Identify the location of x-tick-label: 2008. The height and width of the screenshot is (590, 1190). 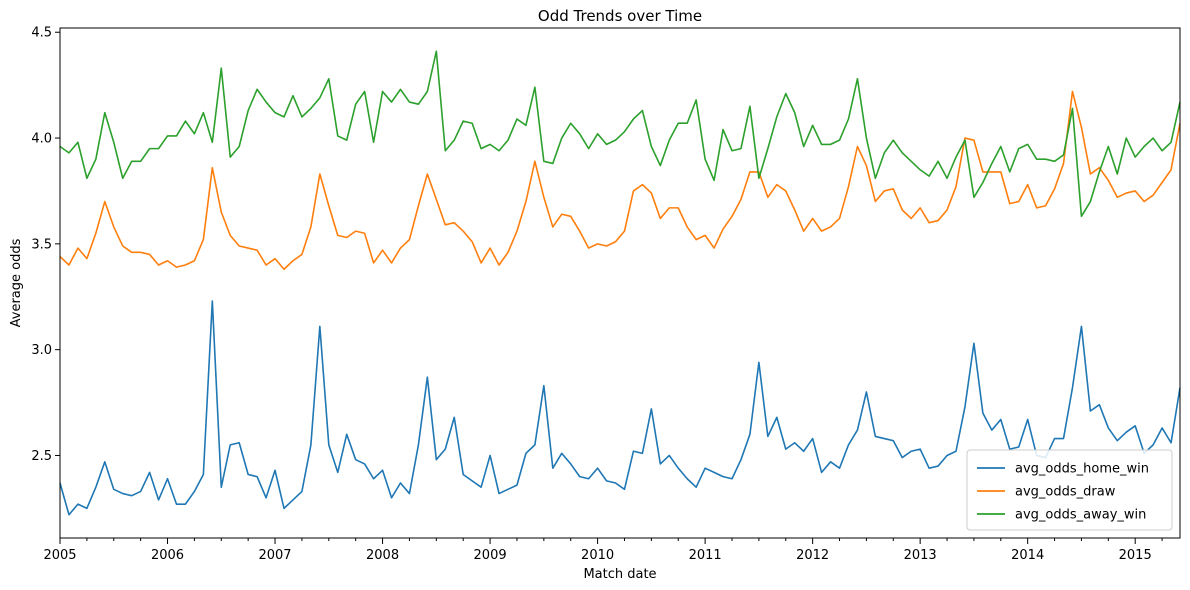
(382, 555).